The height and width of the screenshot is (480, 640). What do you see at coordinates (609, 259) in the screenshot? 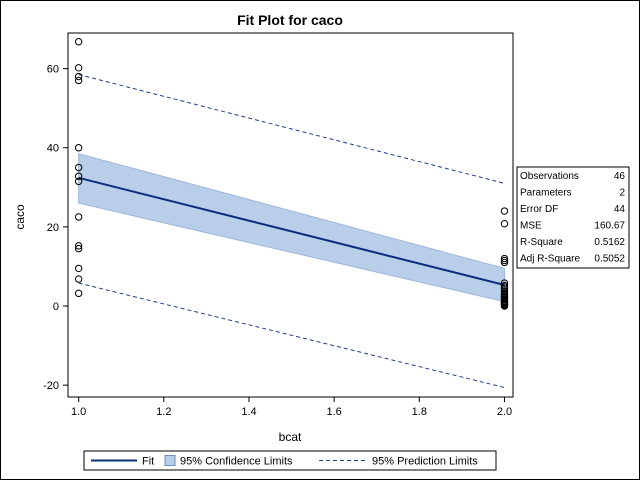
I see `stat-value: 0.5052` at bounding box center [609, 259].